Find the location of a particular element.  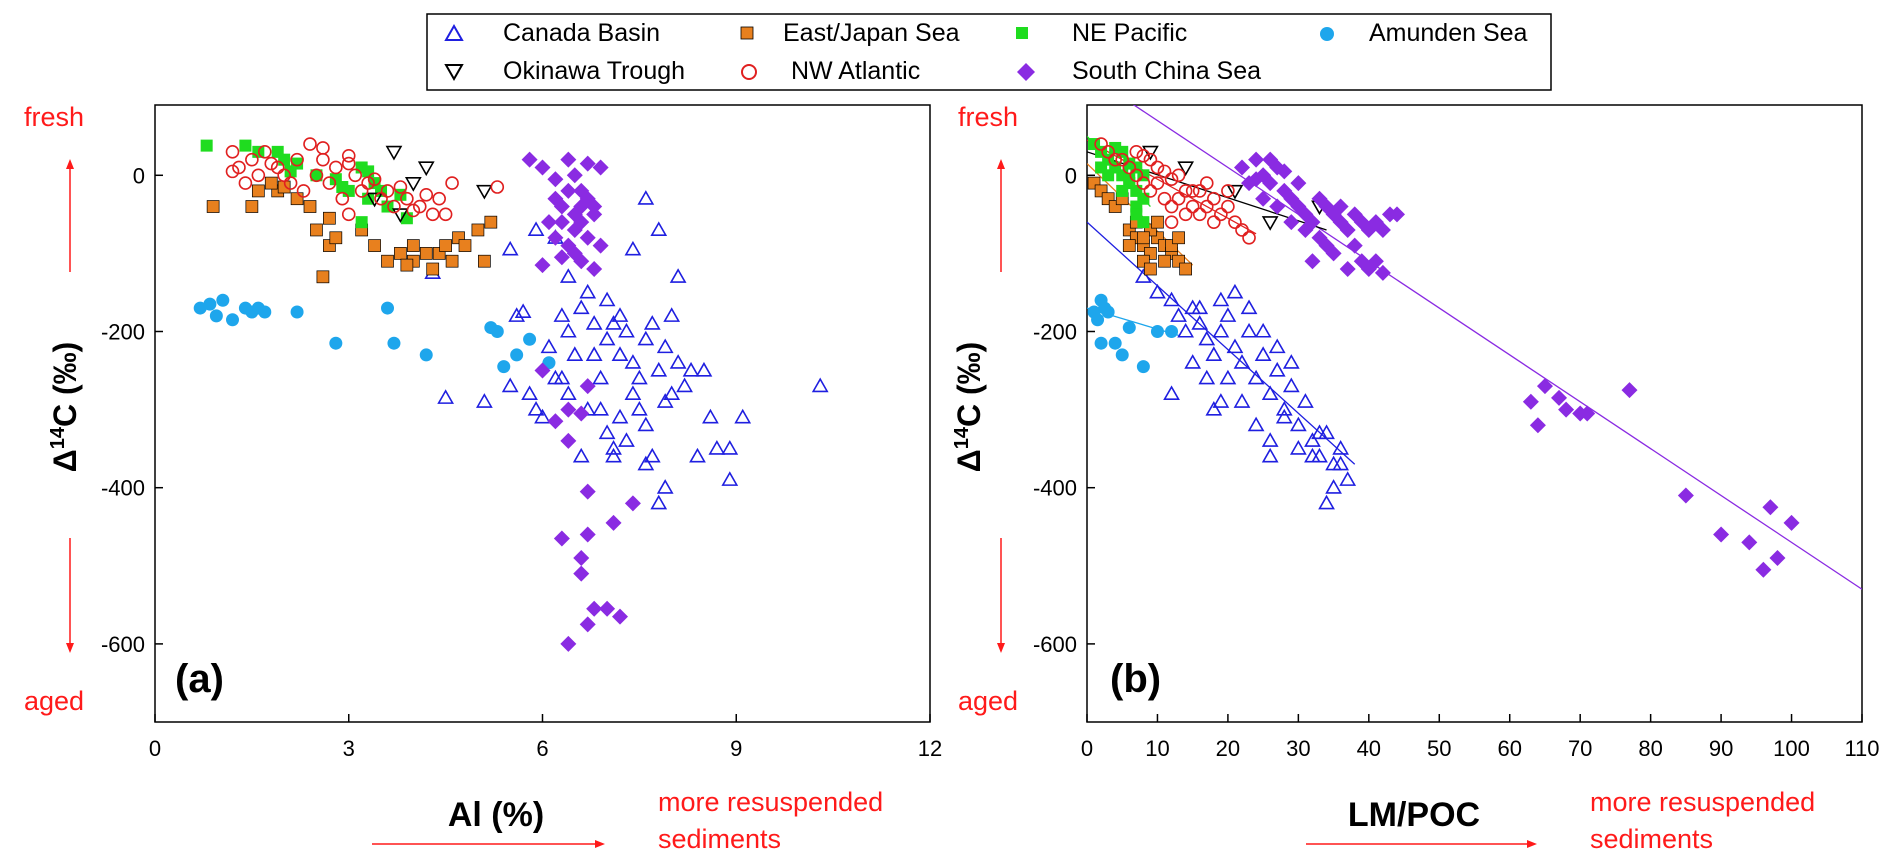

legend-marker-canada is located at coordinates (454, 32).